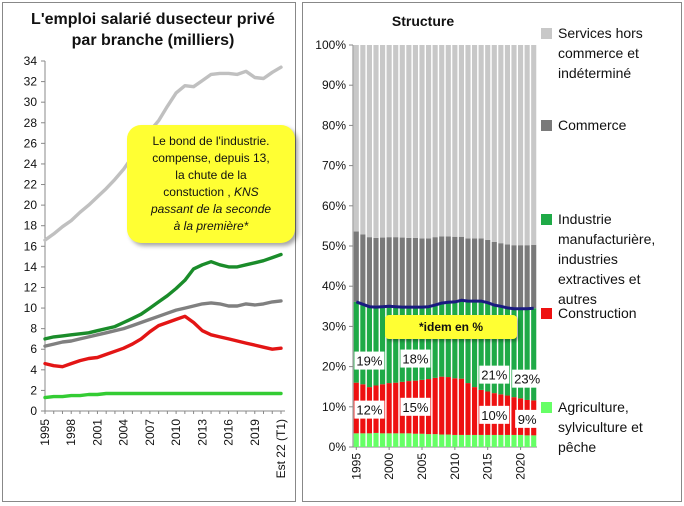 This screenshot has height=506, width=684. What do you see at coordinates (546, 407) in the screenshot?
I see `legend-swatch-agriculture` at bounding box center [546, 407].